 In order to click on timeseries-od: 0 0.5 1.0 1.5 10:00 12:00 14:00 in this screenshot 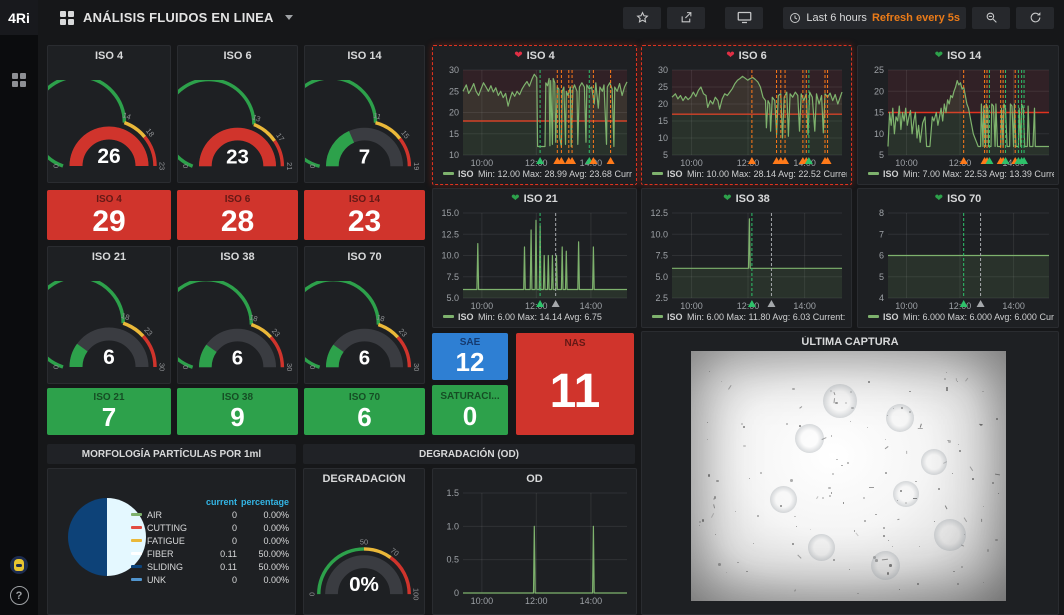, I will do `click(534, 547)`.